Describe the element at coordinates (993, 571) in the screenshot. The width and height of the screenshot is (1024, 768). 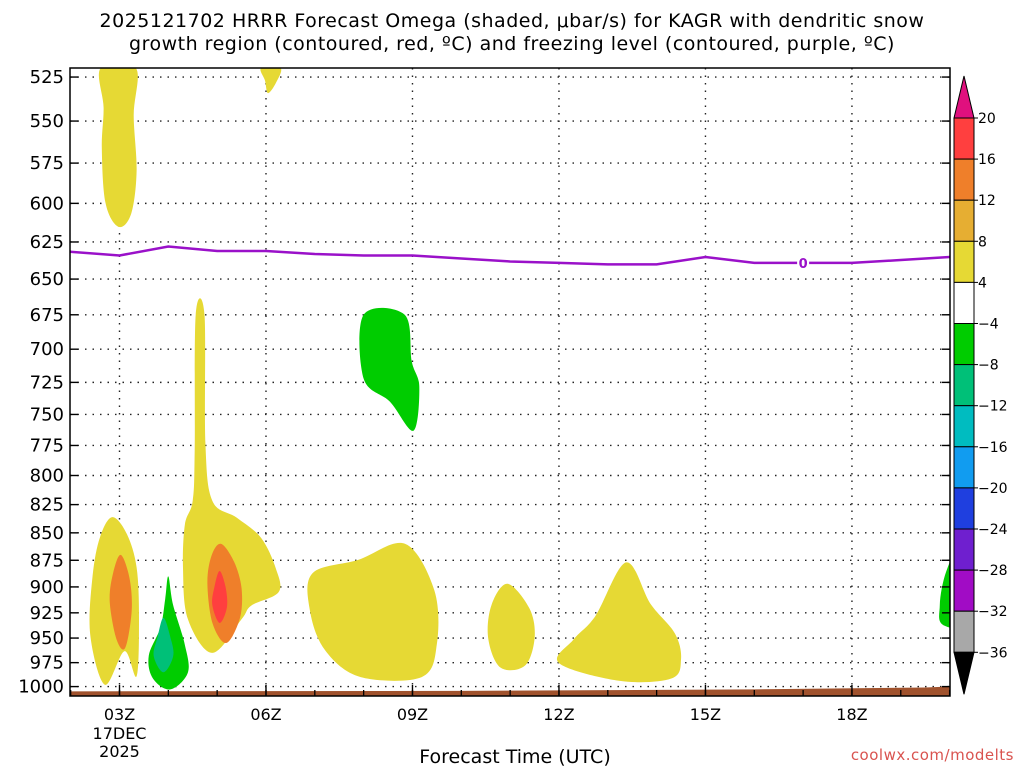
I see `colorbar-label: −28` at that location.